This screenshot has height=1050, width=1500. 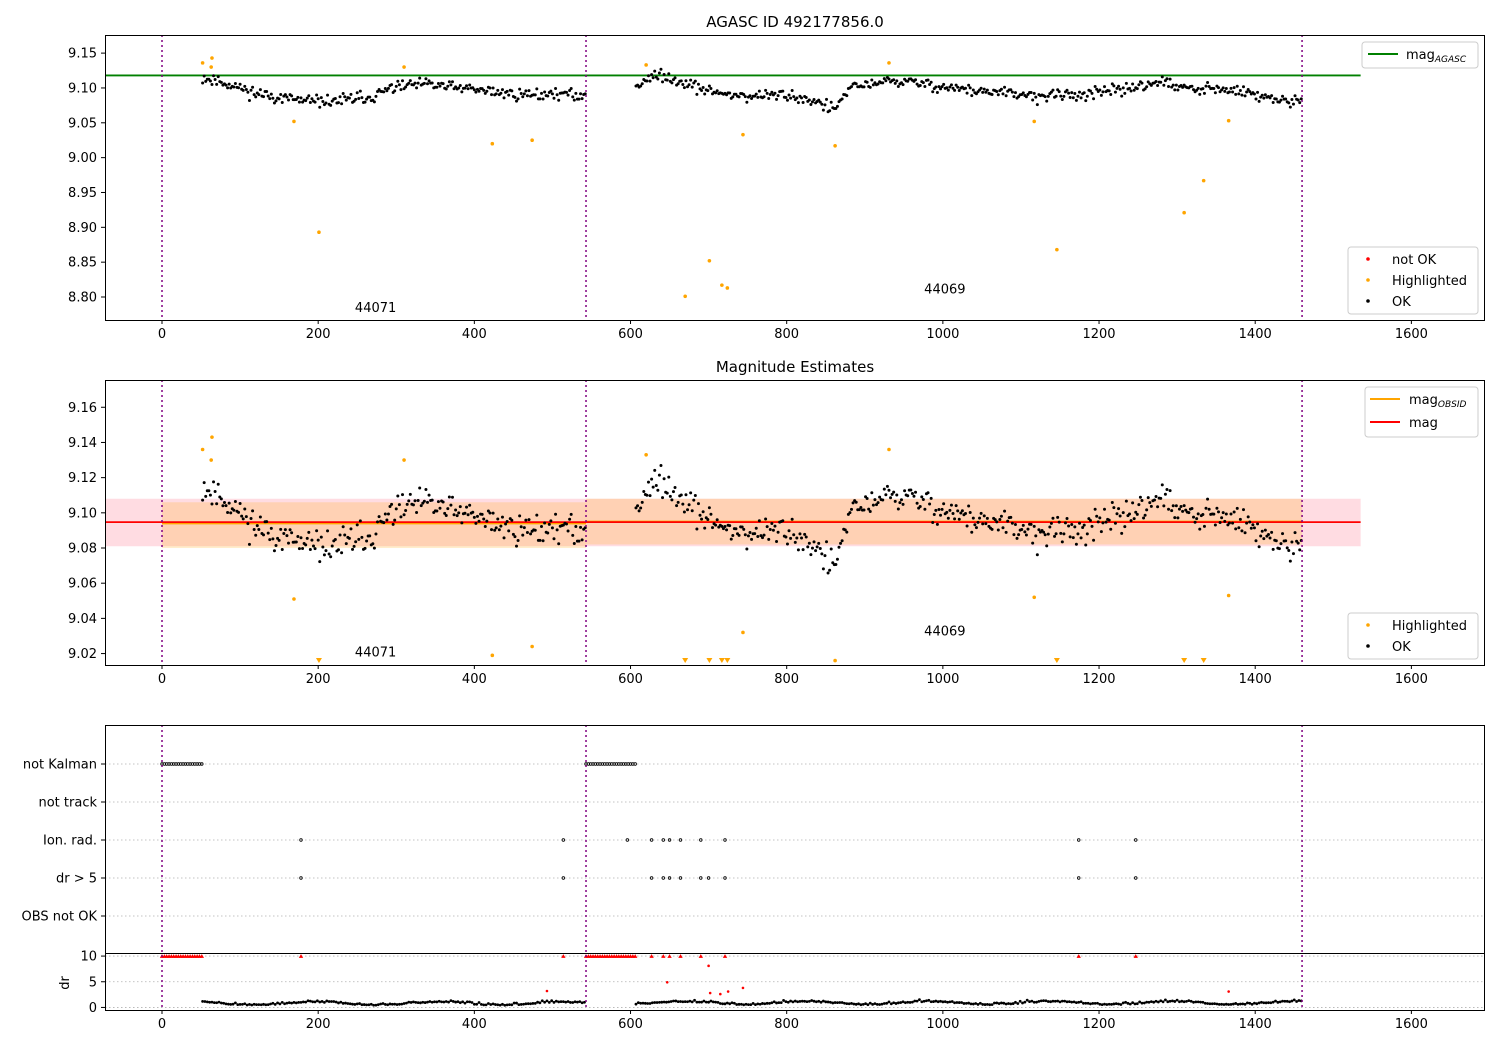 What do you see at coordinates (162, 334) in the screenshot?
I see `x-tick-label: 0` at bounding box center [162, 334].